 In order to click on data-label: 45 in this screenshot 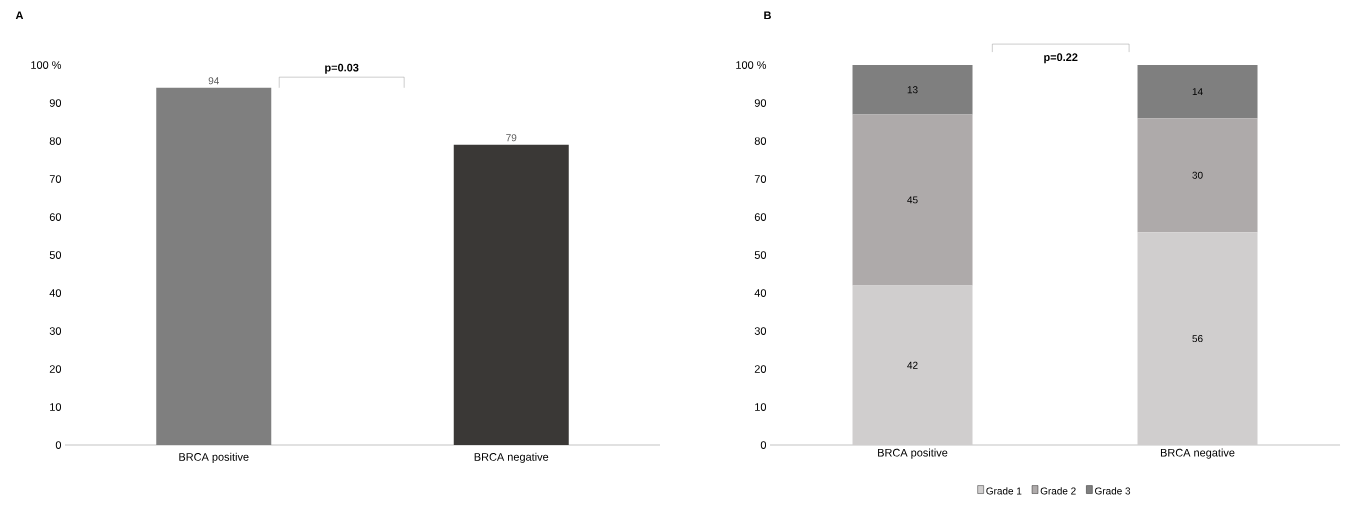, I will do `click(912, 200)`.